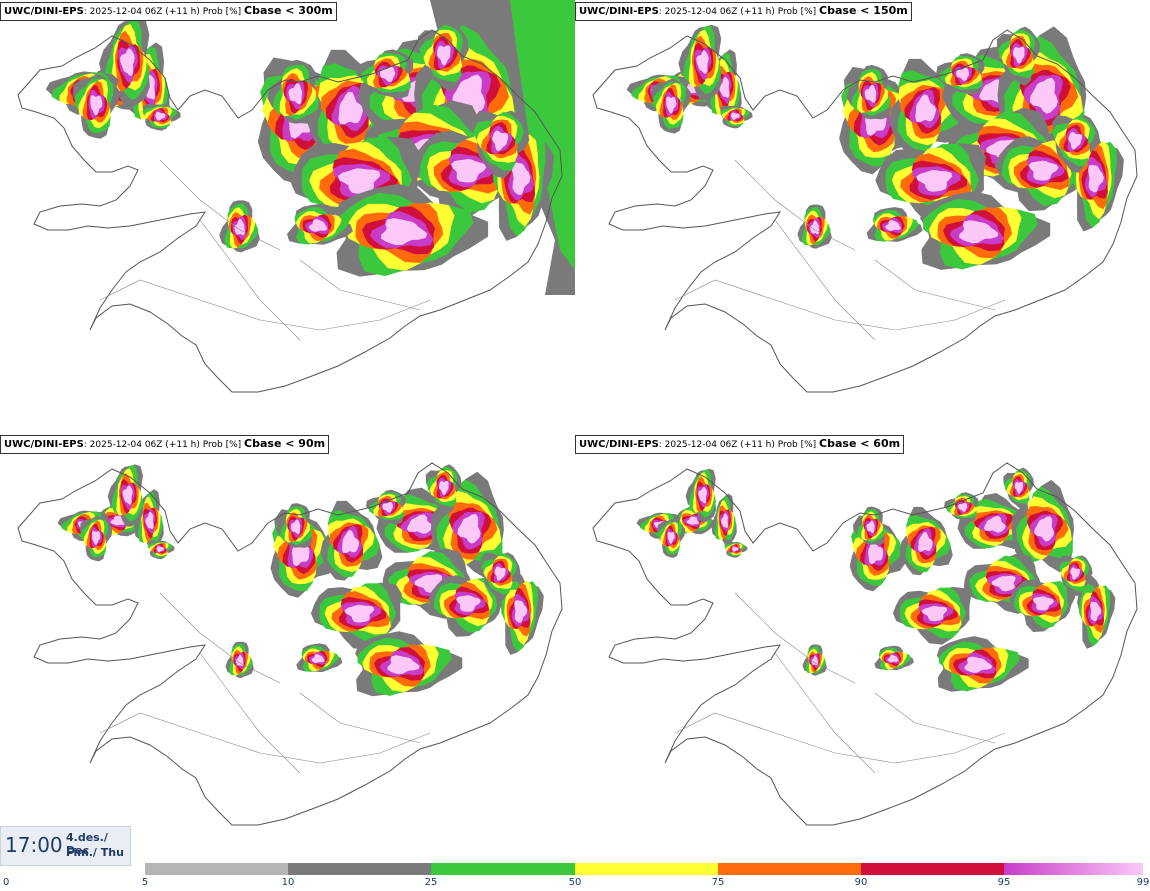 The image size is (1150, 891). What do you see at coordinates (95, 852) in the screenshot?
I see `valid-date-line2: Fim./ Thu` at bounding box center [95, 852].